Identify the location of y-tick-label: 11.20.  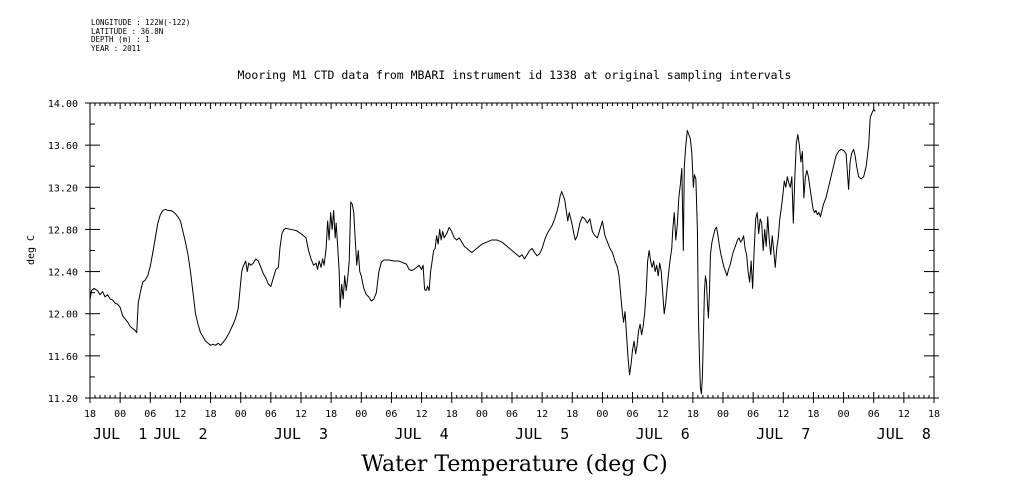
(63, 399).